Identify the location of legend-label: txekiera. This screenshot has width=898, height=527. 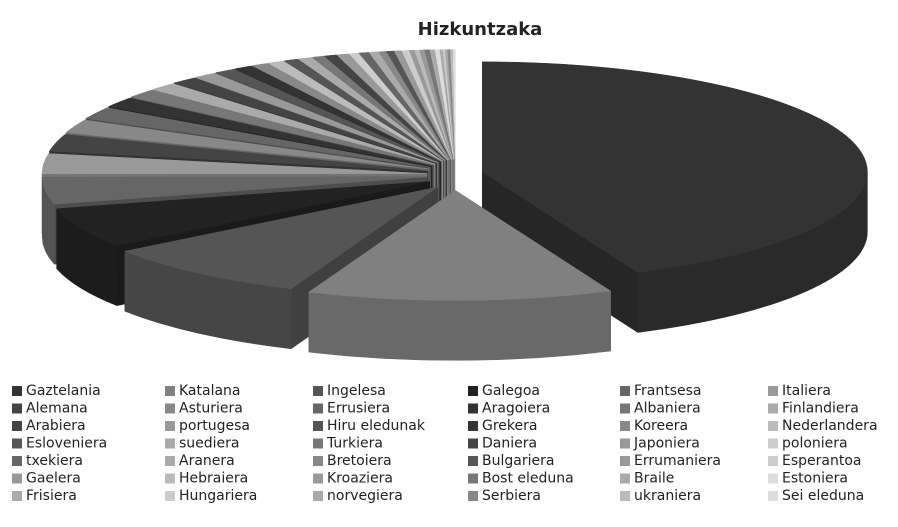
(54, 461).